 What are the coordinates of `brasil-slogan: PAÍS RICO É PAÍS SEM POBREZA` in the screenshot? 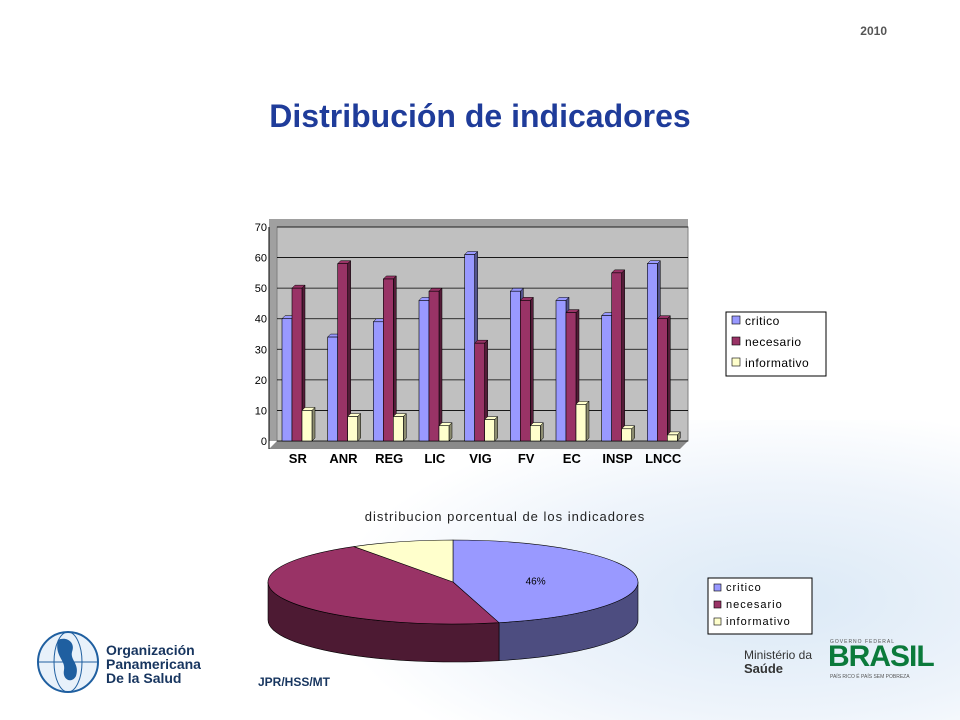 It's located at (870, 677).